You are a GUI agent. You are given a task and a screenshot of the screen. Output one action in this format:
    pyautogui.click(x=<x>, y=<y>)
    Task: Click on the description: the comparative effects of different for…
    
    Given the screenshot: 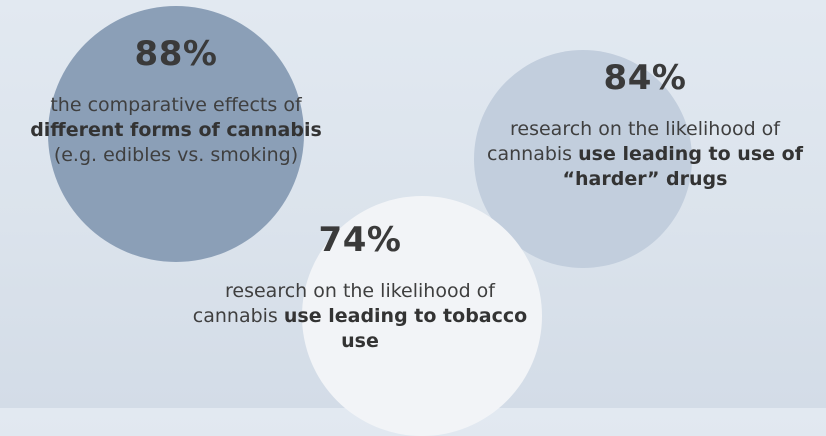 What is the action you would take?
    pyautogui.click(x=176, y=130)
    